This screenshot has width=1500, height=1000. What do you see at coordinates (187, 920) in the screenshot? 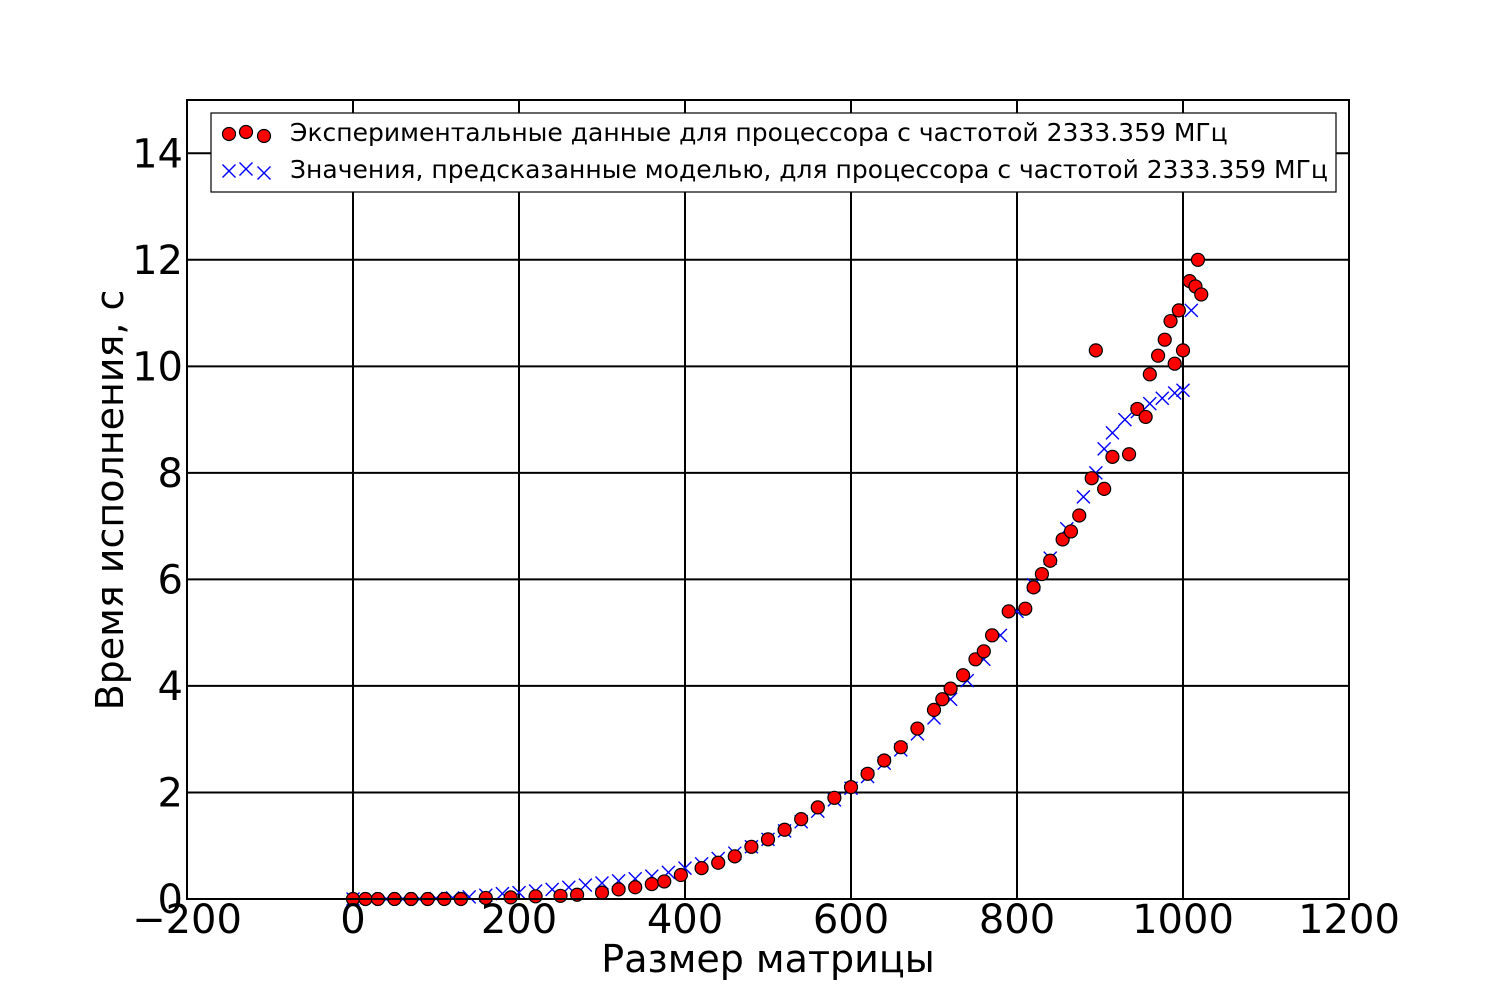
I see `x-tick-label: −200` at bounding box center [187, 920].